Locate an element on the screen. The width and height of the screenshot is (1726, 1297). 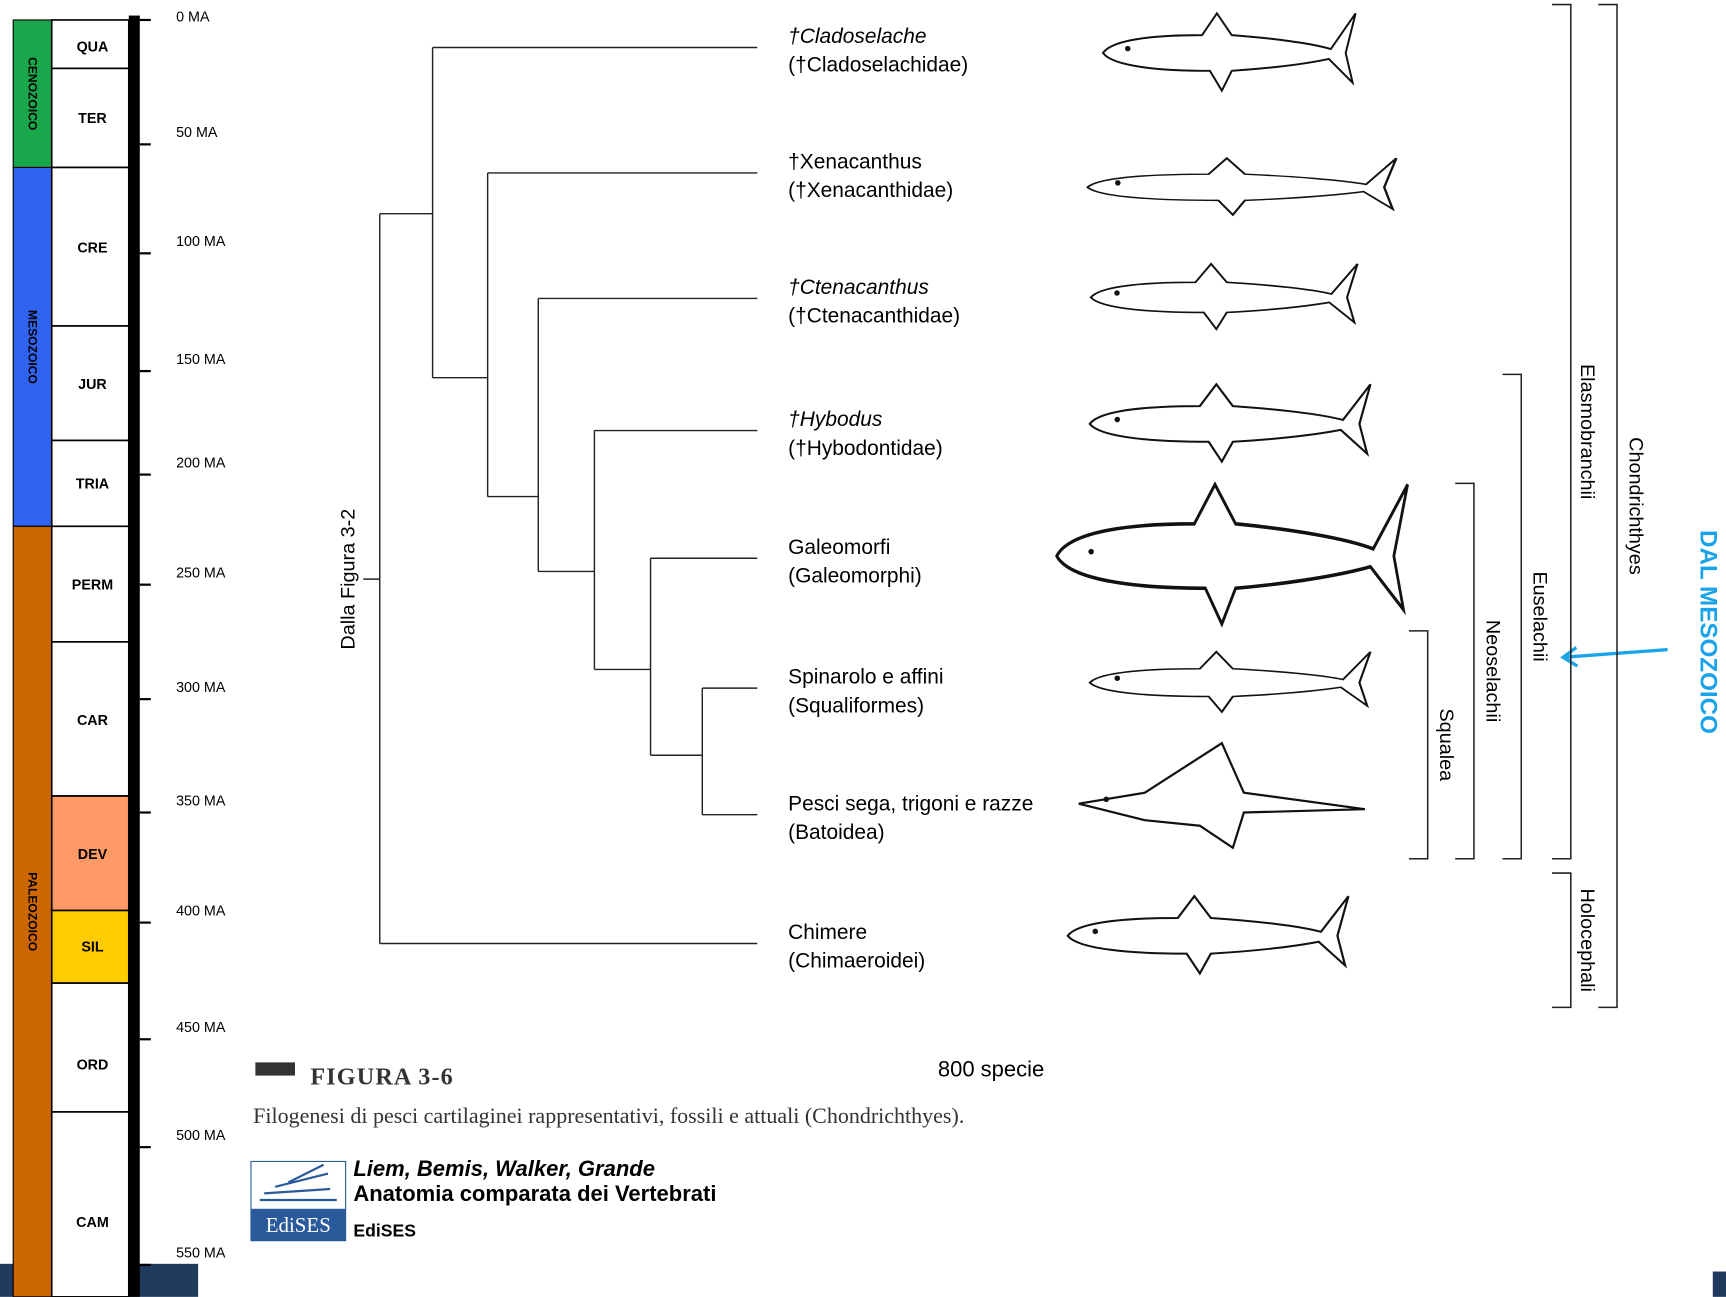
taxon-family: (†Ctenacanthidae) is located at coordinates (874, 316).